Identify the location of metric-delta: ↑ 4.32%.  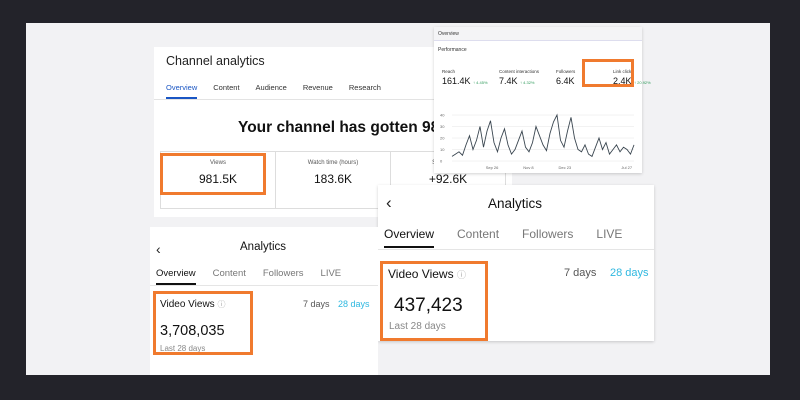
(527, 82).